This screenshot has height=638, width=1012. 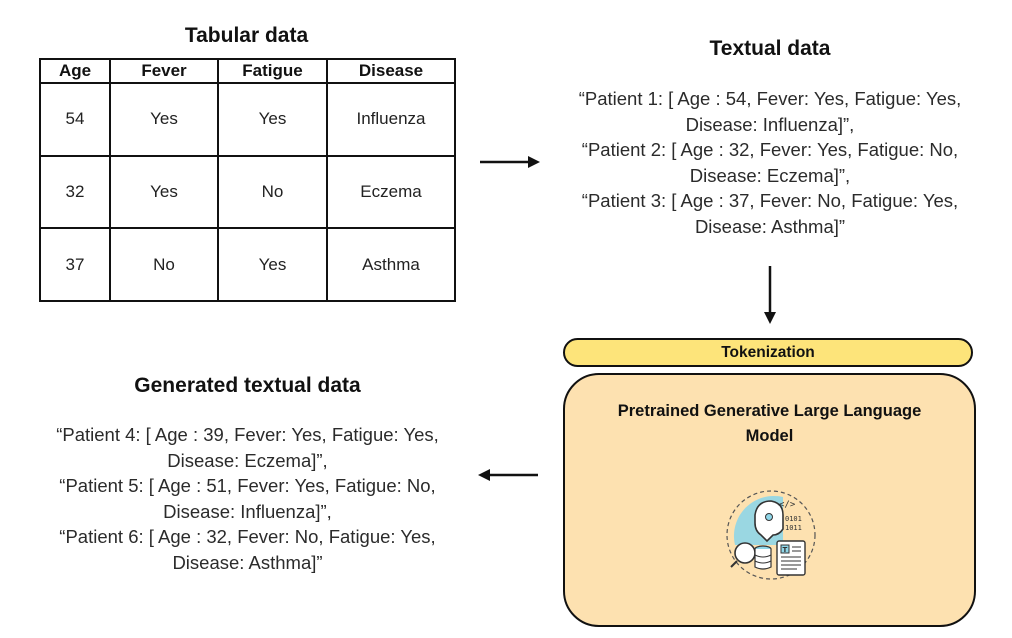 I want to click on model-title-line: Pretrained Generative Large Language, so click(x=769, y=411).